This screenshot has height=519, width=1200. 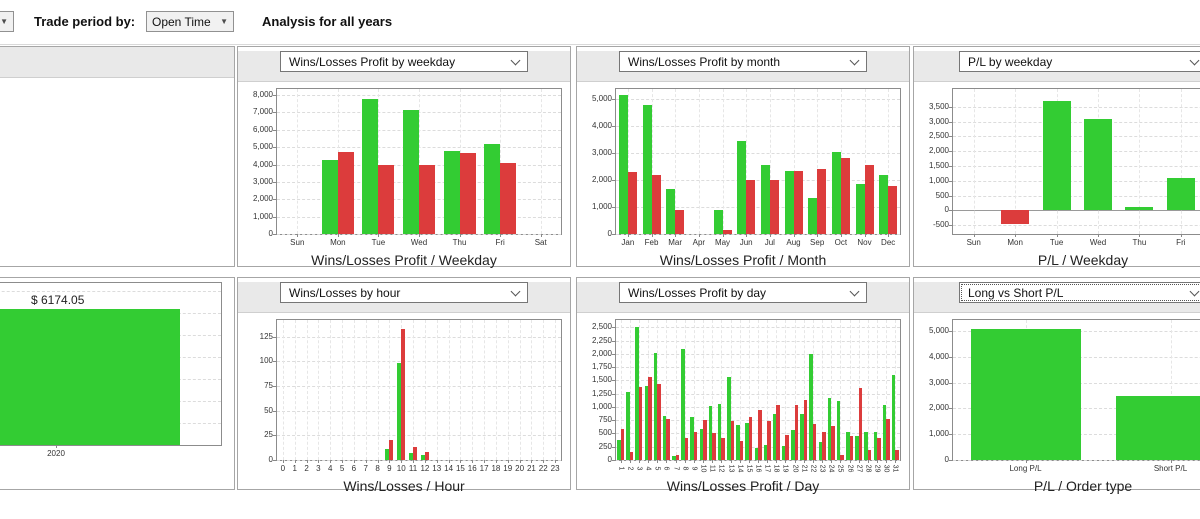 What do you see at coordinates (675, 242) in the screenshot?
I see `x-tick-label: Mar` at bounding box center [675, 242].